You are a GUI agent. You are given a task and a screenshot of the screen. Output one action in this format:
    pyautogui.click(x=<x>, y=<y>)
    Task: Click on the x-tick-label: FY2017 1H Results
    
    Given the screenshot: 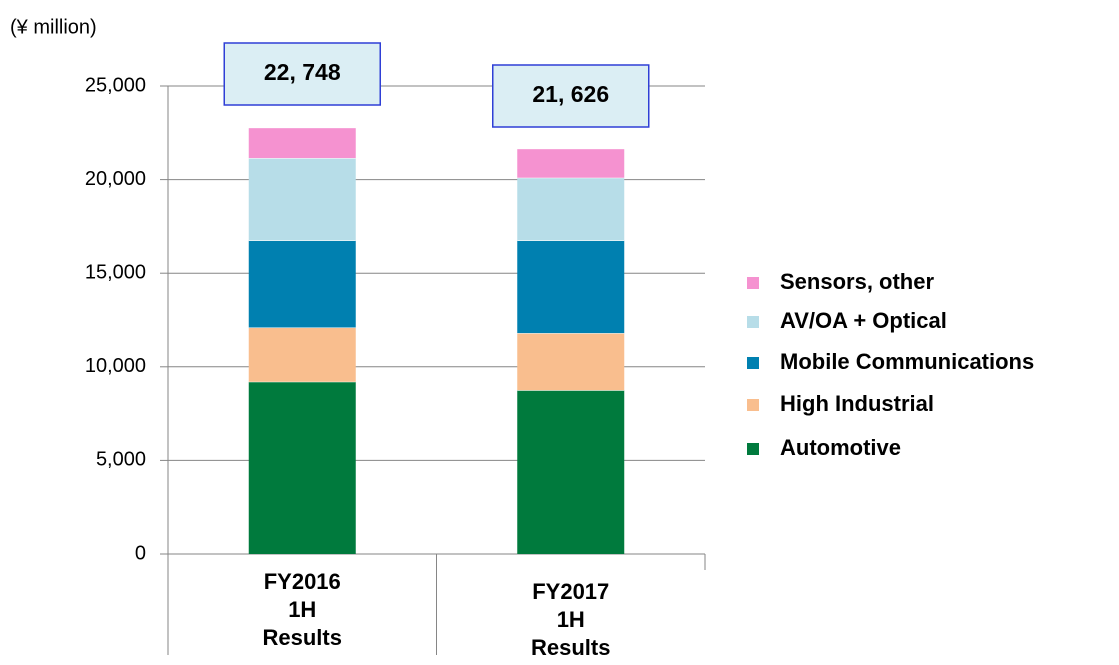 What is the action you would take?
    pyautogui.click(x=571, y=619)
    